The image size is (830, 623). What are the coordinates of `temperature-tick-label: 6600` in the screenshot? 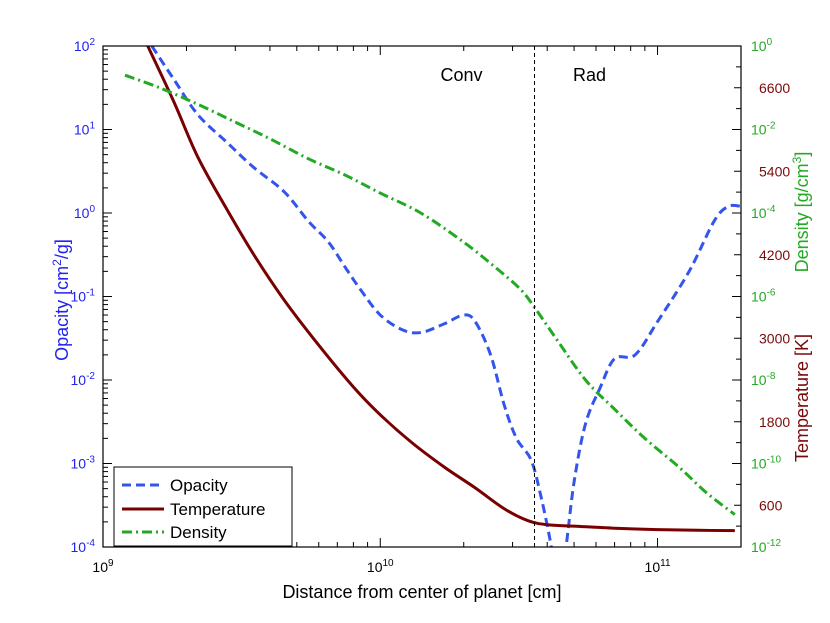 It's located at (774, 88).